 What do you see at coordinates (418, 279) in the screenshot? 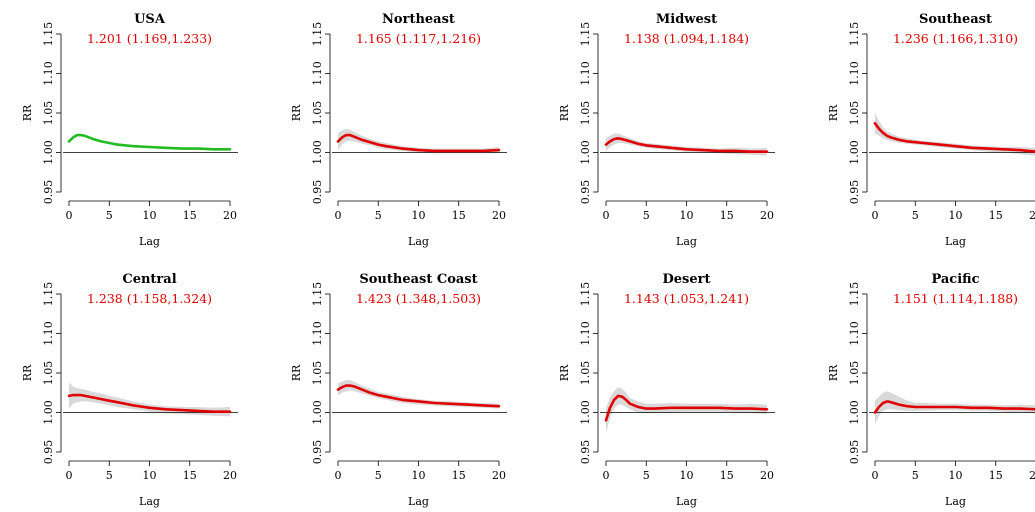
I see `panel-title: Southeast Coast` at bounding box center [418, 279].